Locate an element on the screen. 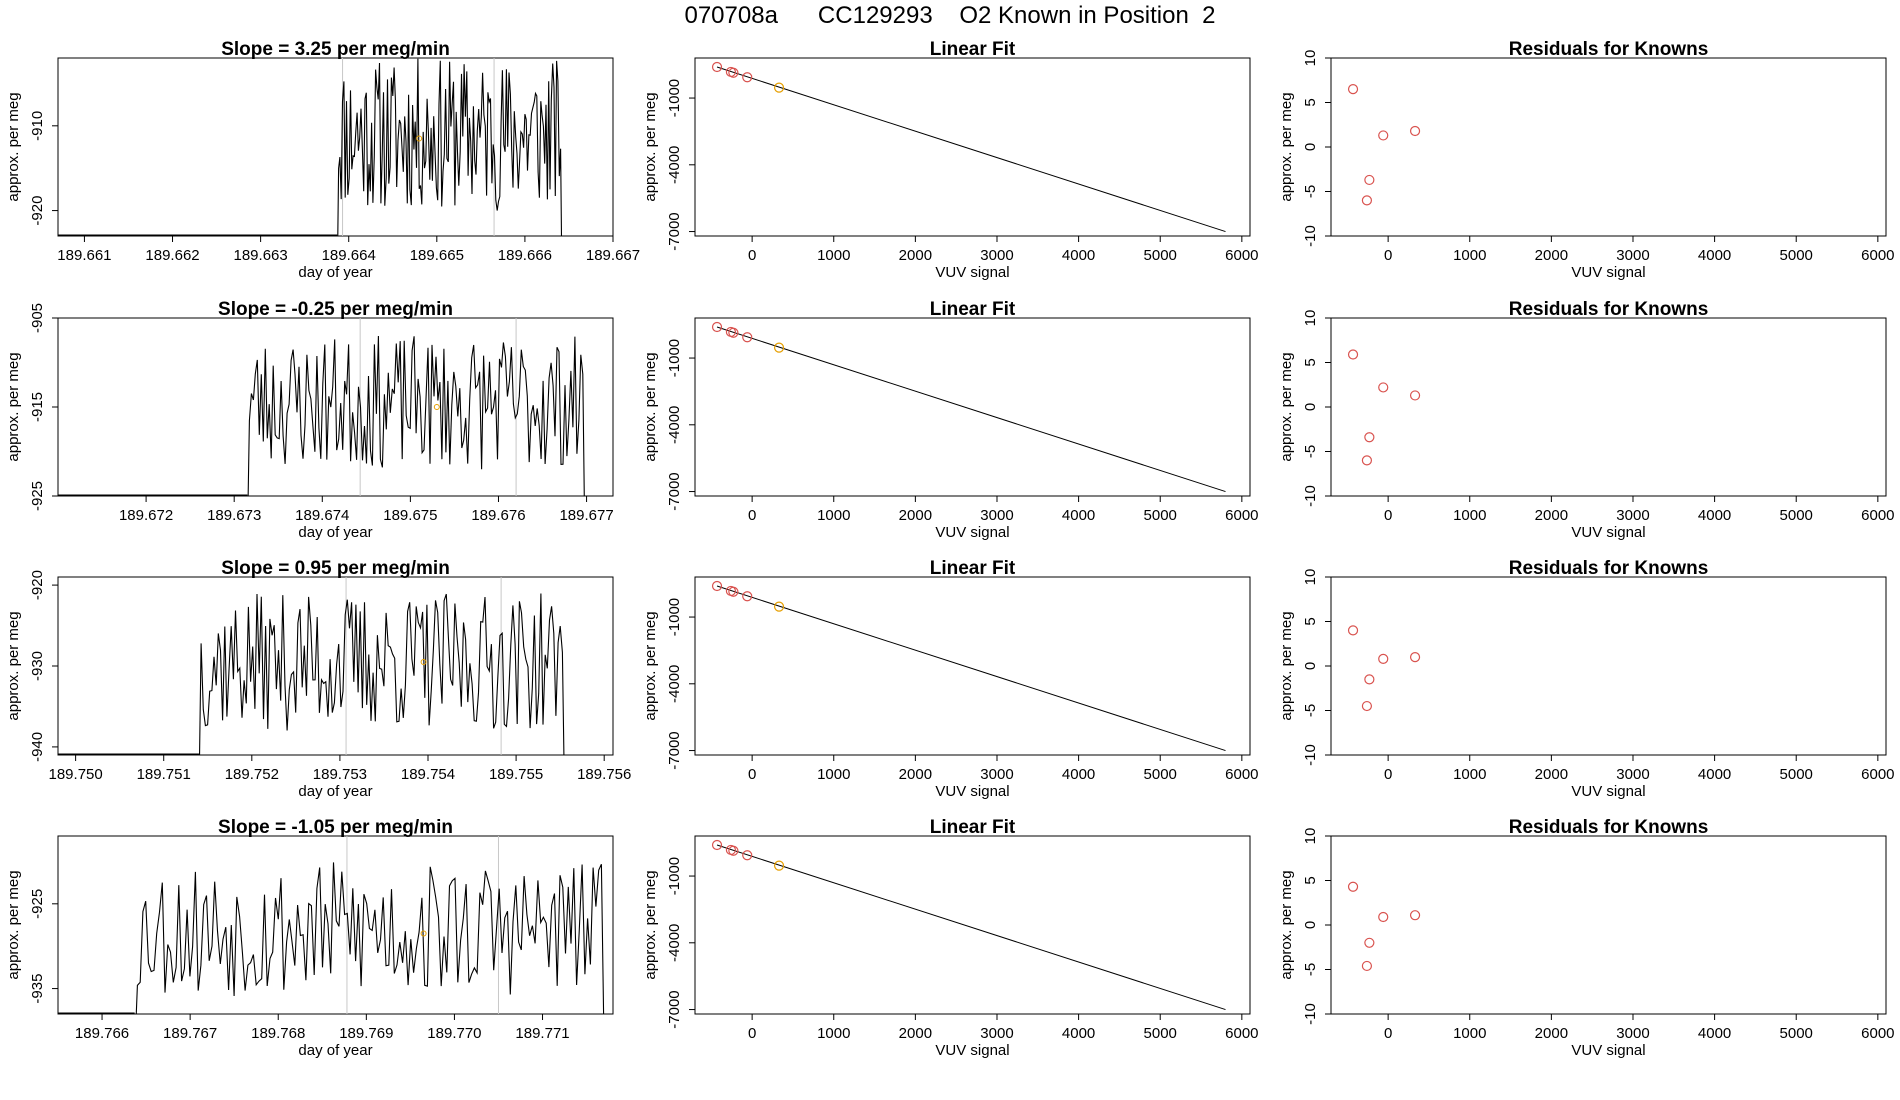 Image resolution: width=1900 pixels, height=1100 pixels. x-tick-label: 3000 is located at coordinates (1632, 774).